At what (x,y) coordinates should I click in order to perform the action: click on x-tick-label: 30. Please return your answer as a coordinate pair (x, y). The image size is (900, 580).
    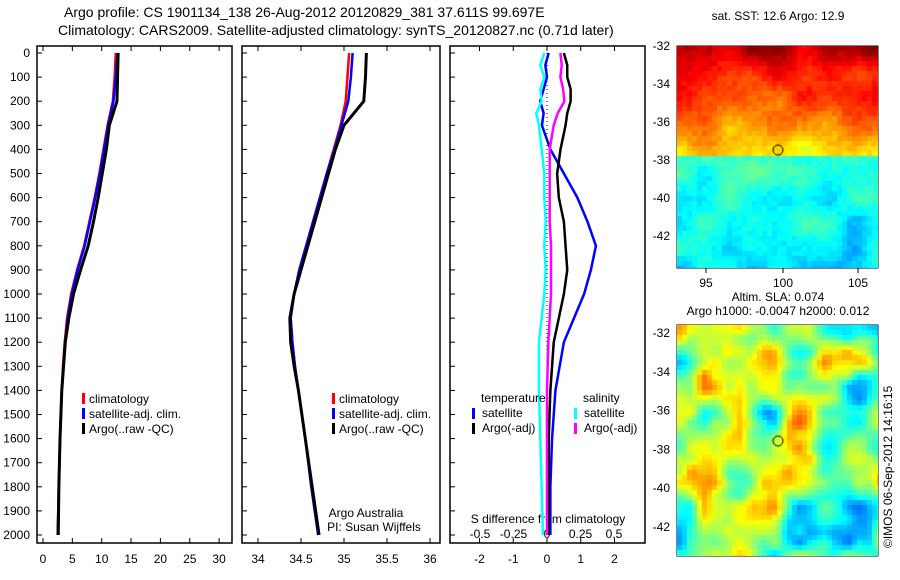
    Looking at the image, I should click on (219, 559).